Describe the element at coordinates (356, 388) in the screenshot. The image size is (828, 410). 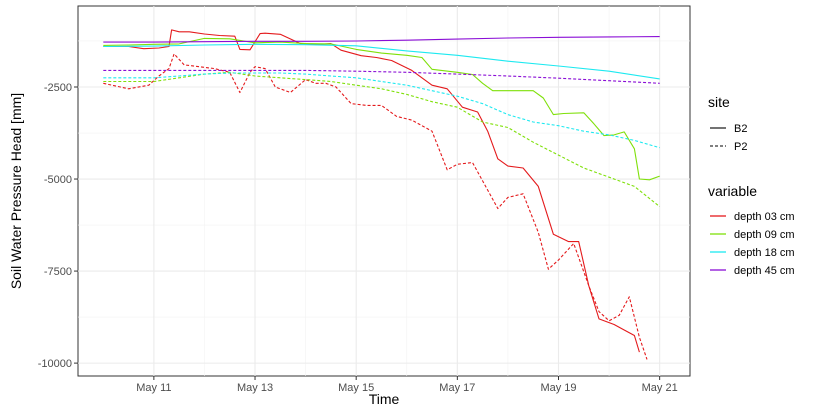
I see `x-tick-label: May 15` at that location.